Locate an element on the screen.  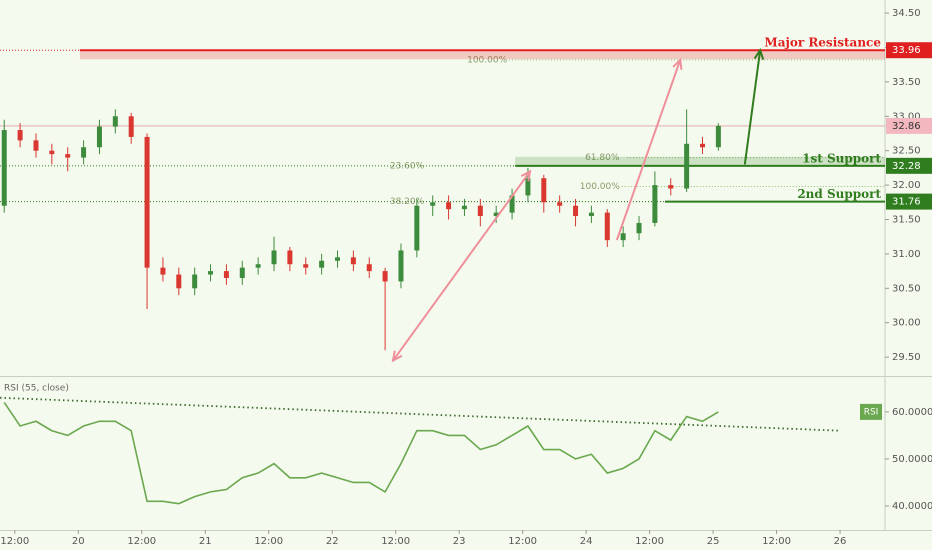
y-tick-label: 31.00 is located at coordinates (906, 254).